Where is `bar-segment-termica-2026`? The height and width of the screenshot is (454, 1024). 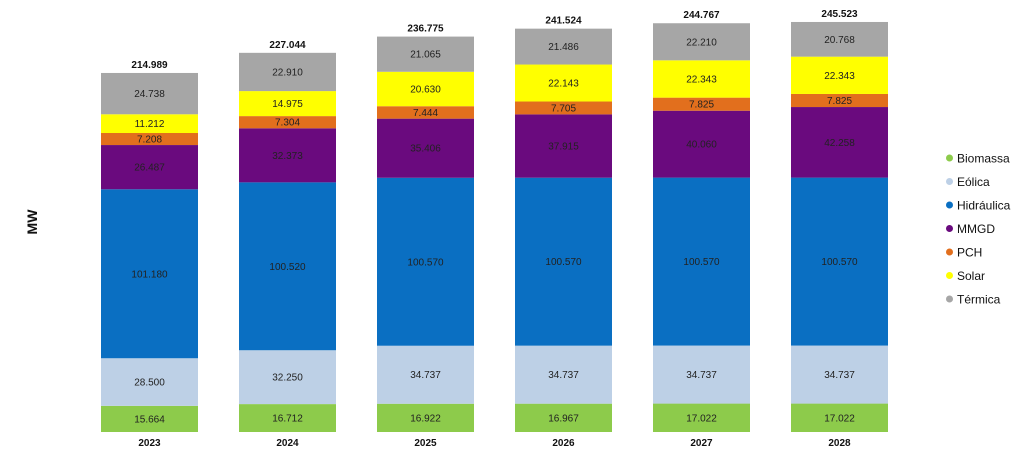
bar-segment-termica-2026 is located at coordinates (563, 46).